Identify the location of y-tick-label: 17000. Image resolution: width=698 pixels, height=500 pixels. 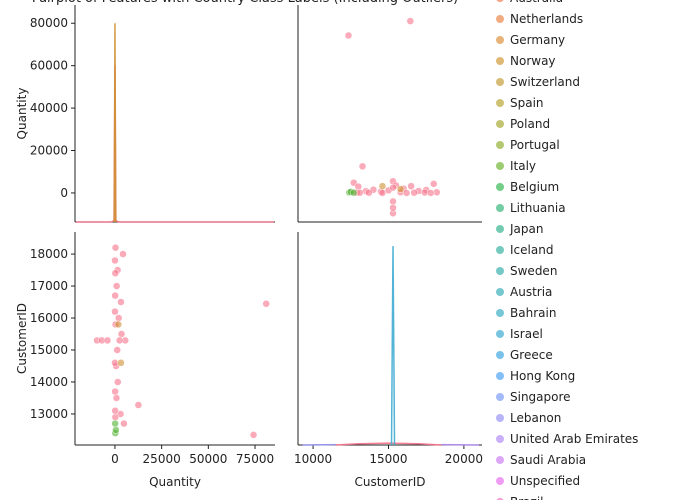
(49, 286).